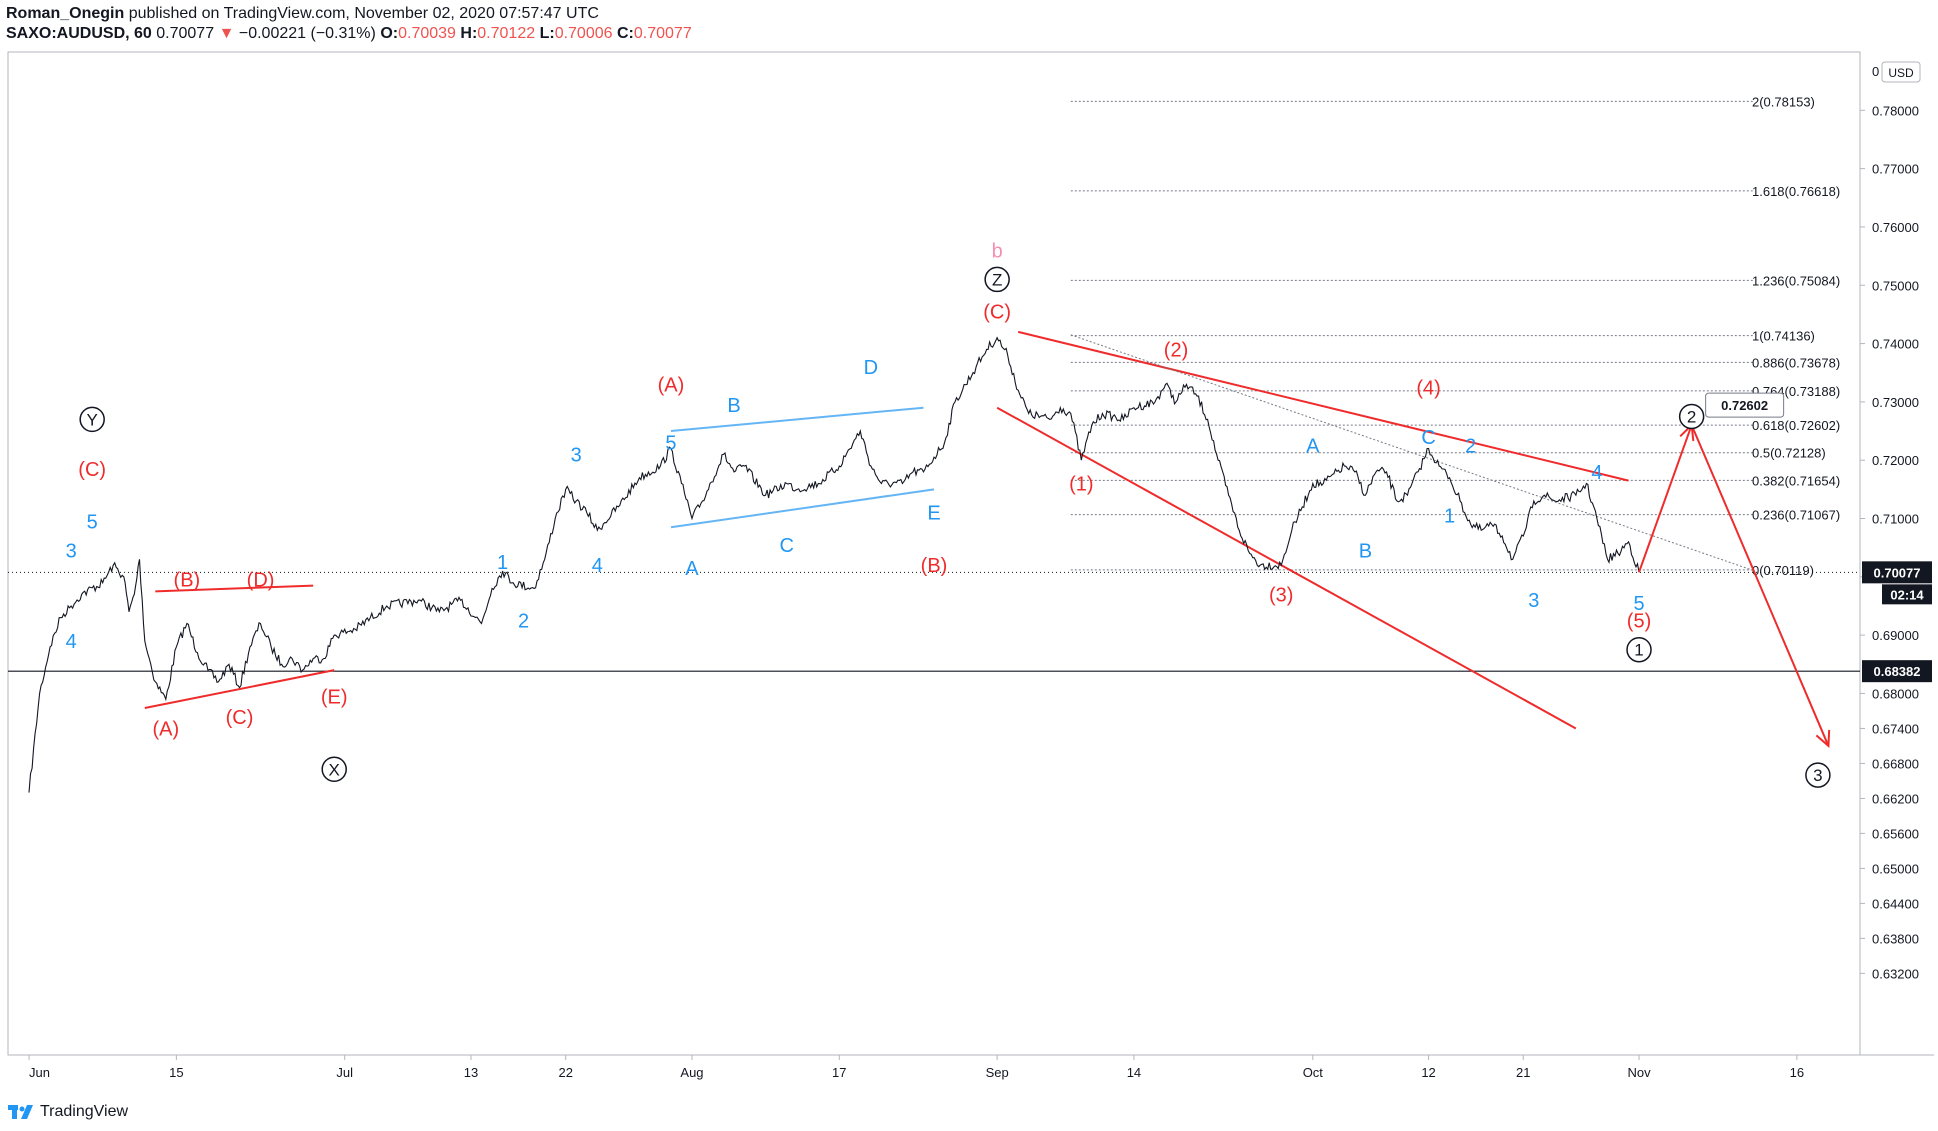  Describe the element at coordinates (1796, 362) in the screenshot. I see `fib-level-label: 0.886(0.73678)` at that location.